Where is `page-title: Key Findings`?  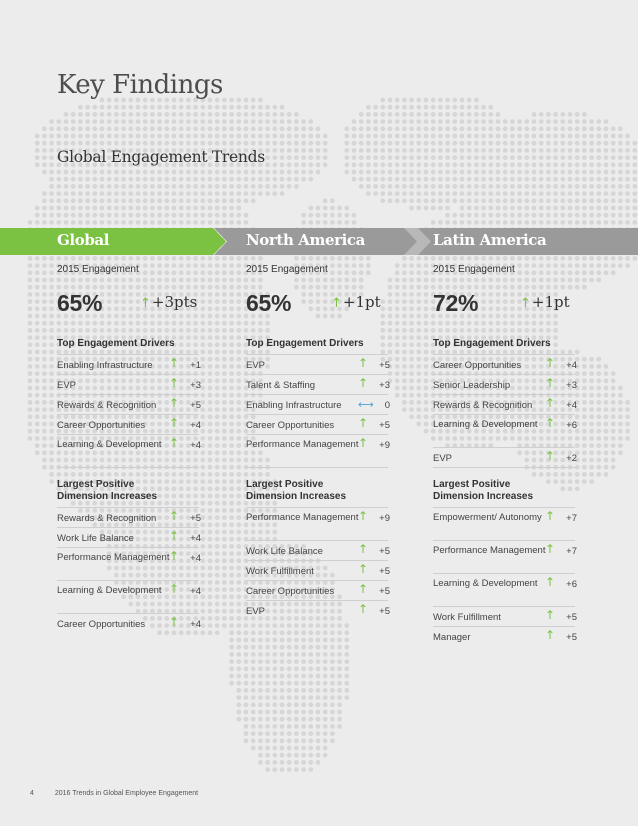 page-title: Key Findings is located at coordinates (140, 85).